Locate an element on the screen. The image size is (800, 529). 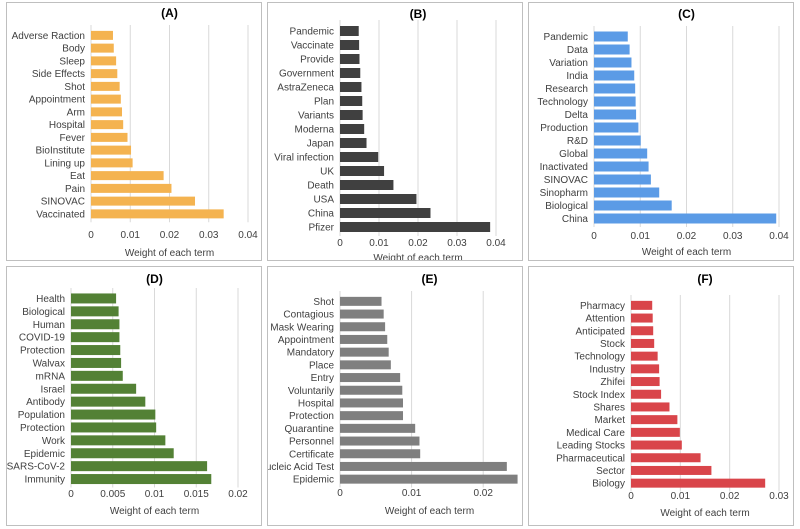
category-label: SINOVAC is located at coordinates (63, 202).